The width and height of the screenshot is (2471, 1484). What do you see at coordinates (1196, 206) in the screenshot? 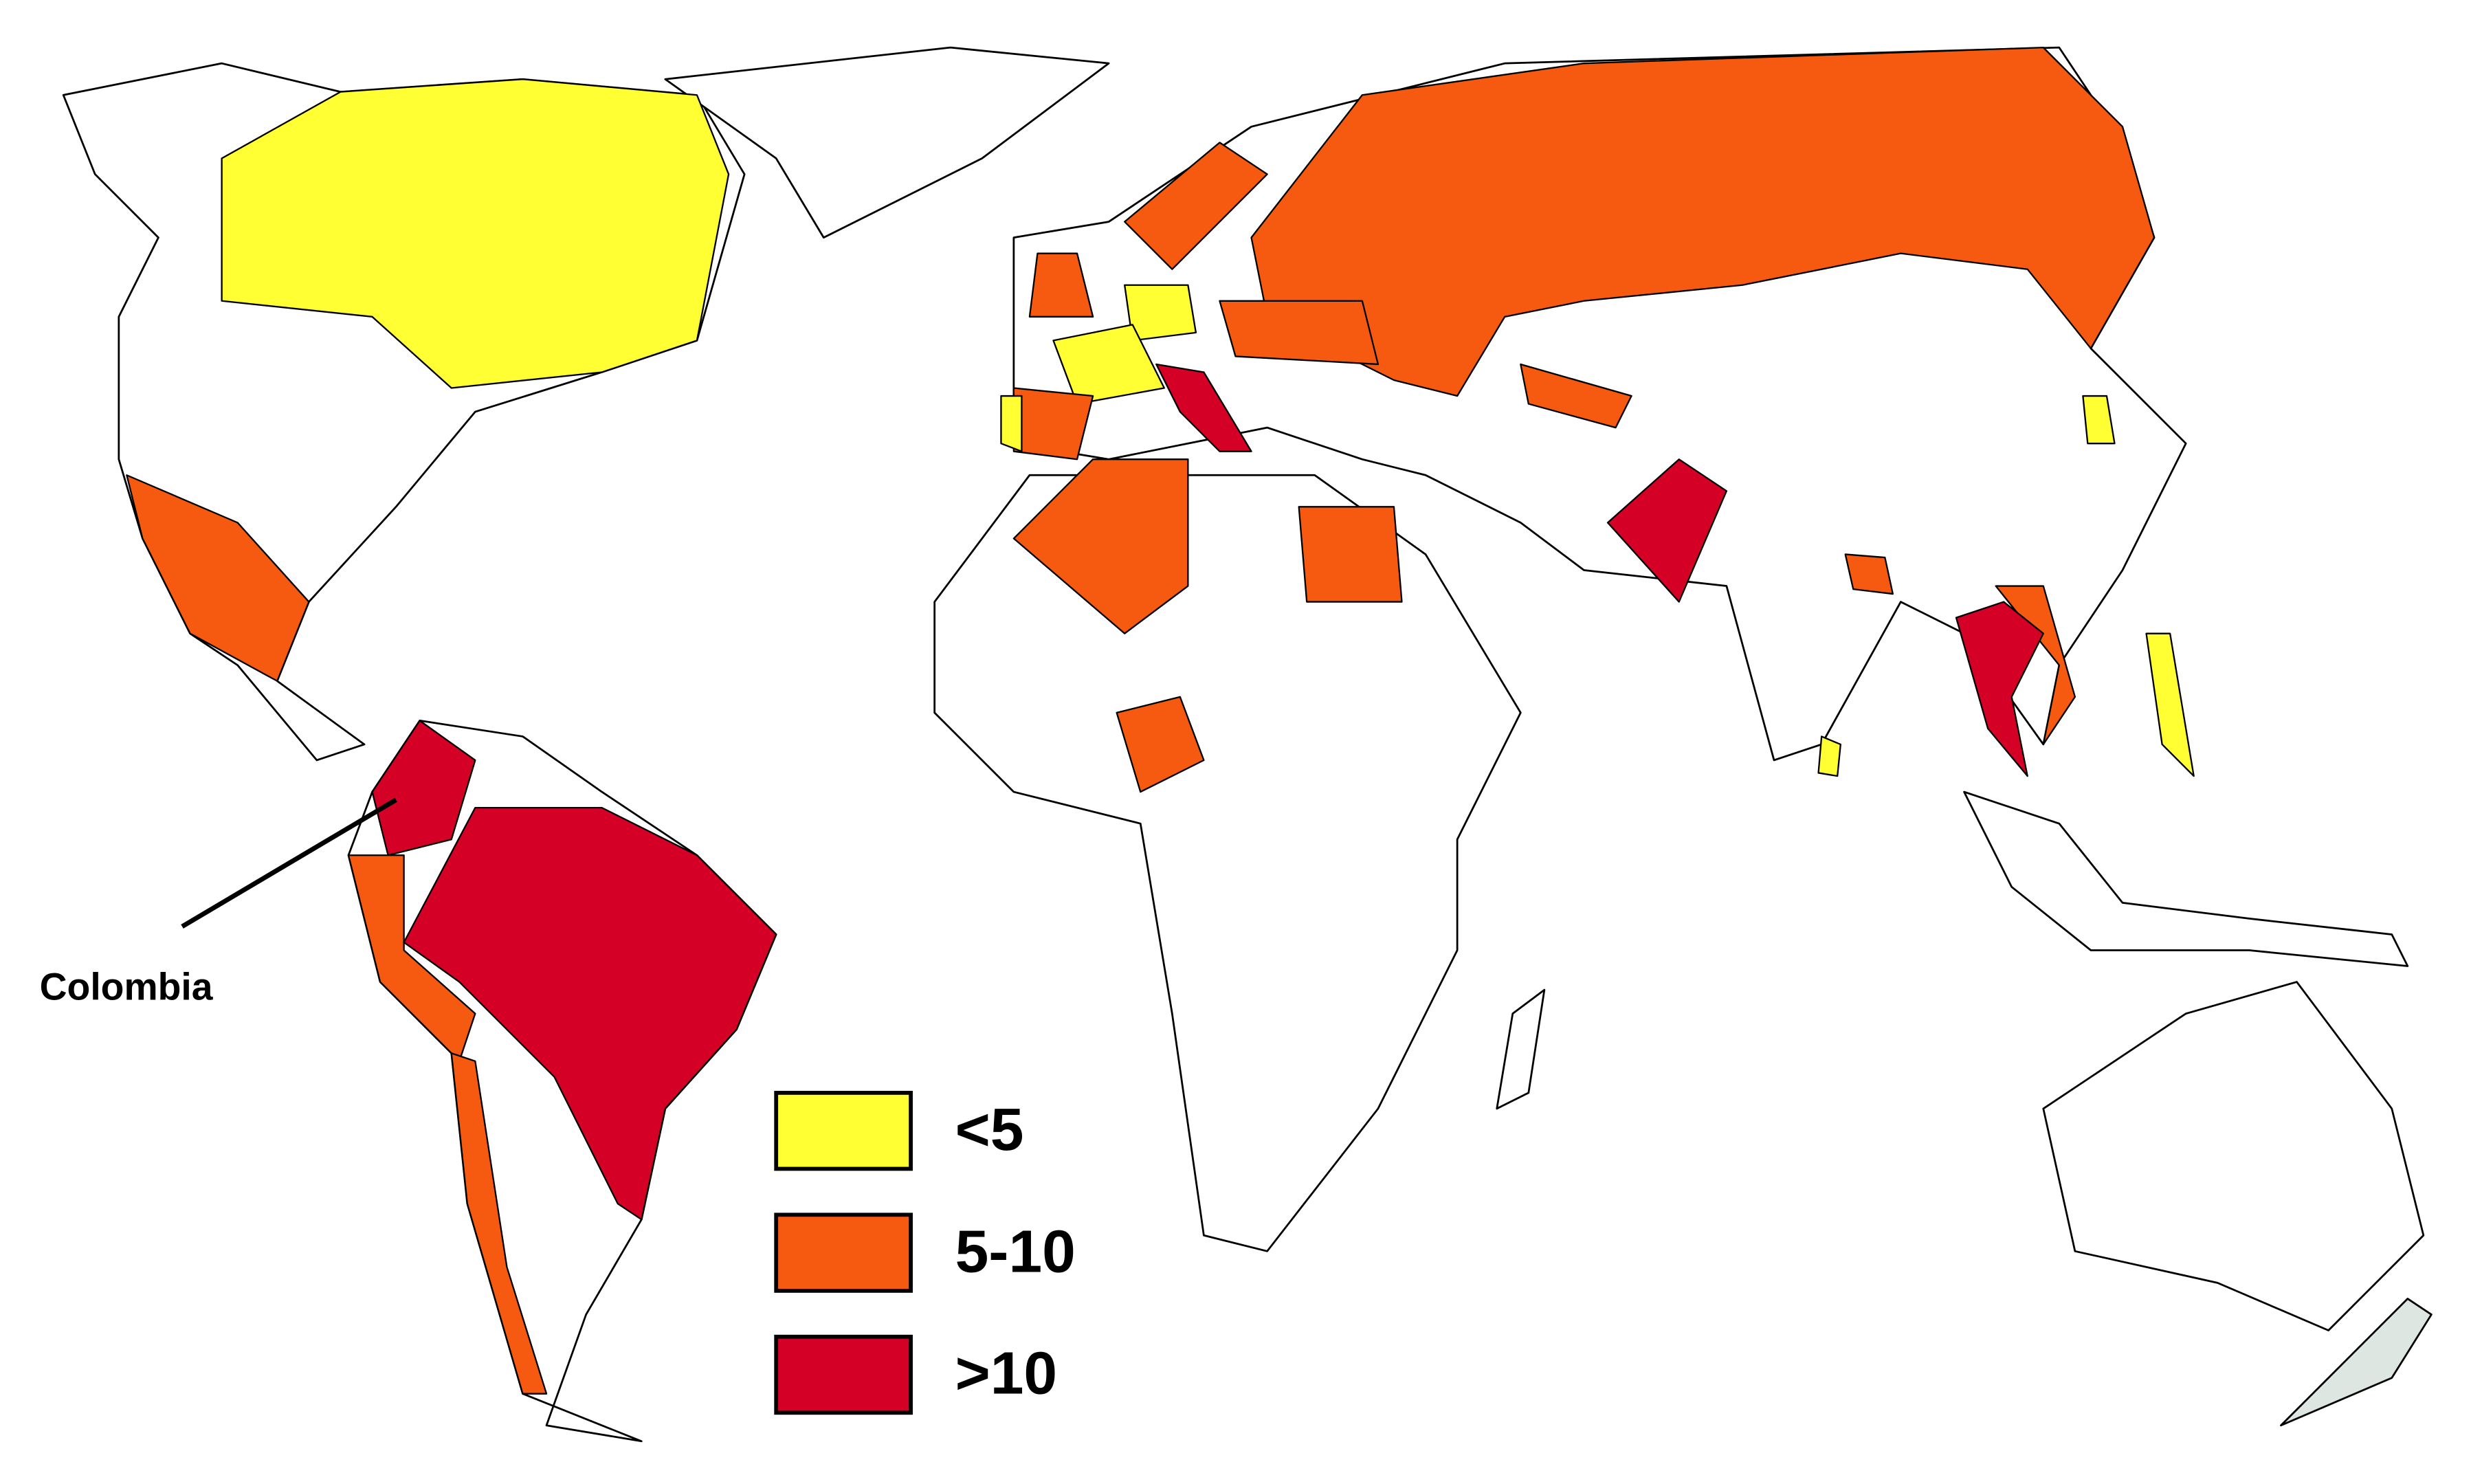
I see `scandinavia` at bounding box center [1196, 206].